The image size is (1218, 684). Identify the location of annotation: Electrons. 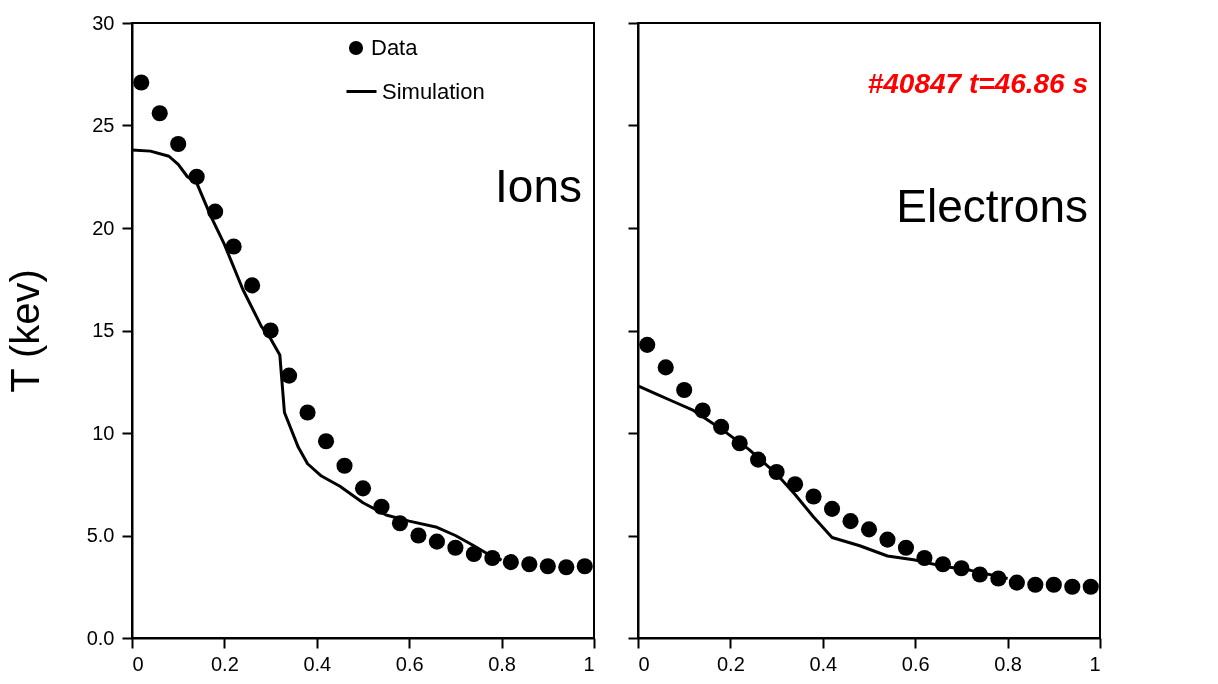
(992, 206).